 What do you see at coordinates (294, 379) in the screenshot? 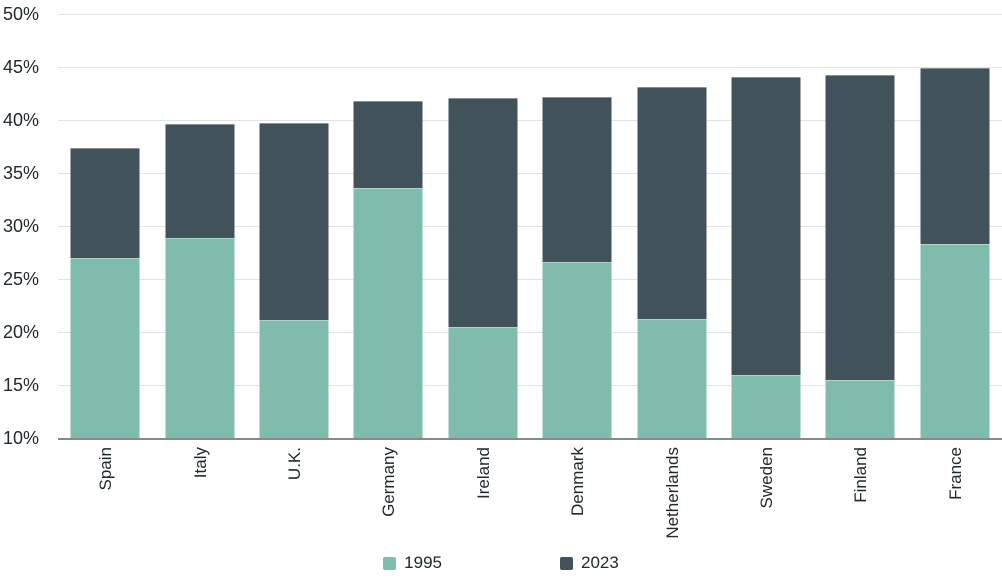
I see `bar-1995-uk` at bounding box center [294, 379].